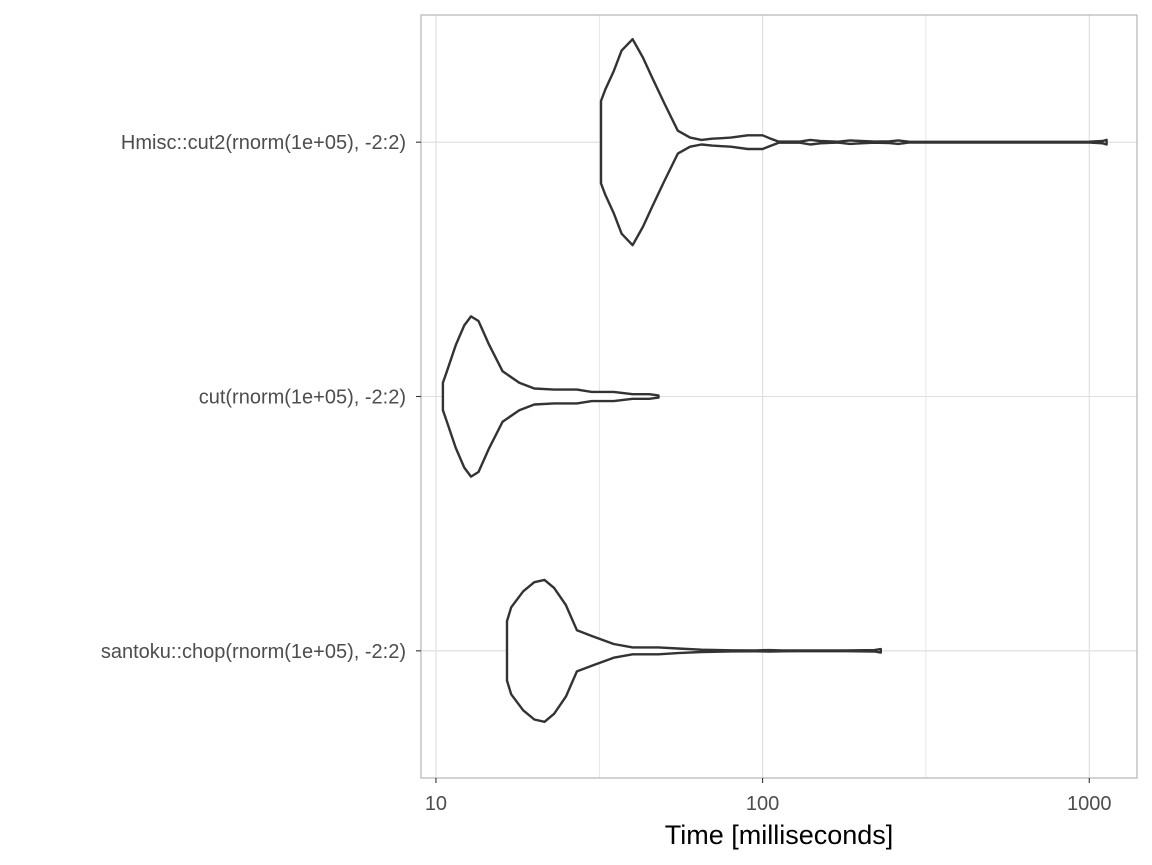 The image size is (1152, 865). What do you see at coordinates (762, 804) in the screenshot?
I see `x-tick-label: 100` at bounding box center [762, 804].